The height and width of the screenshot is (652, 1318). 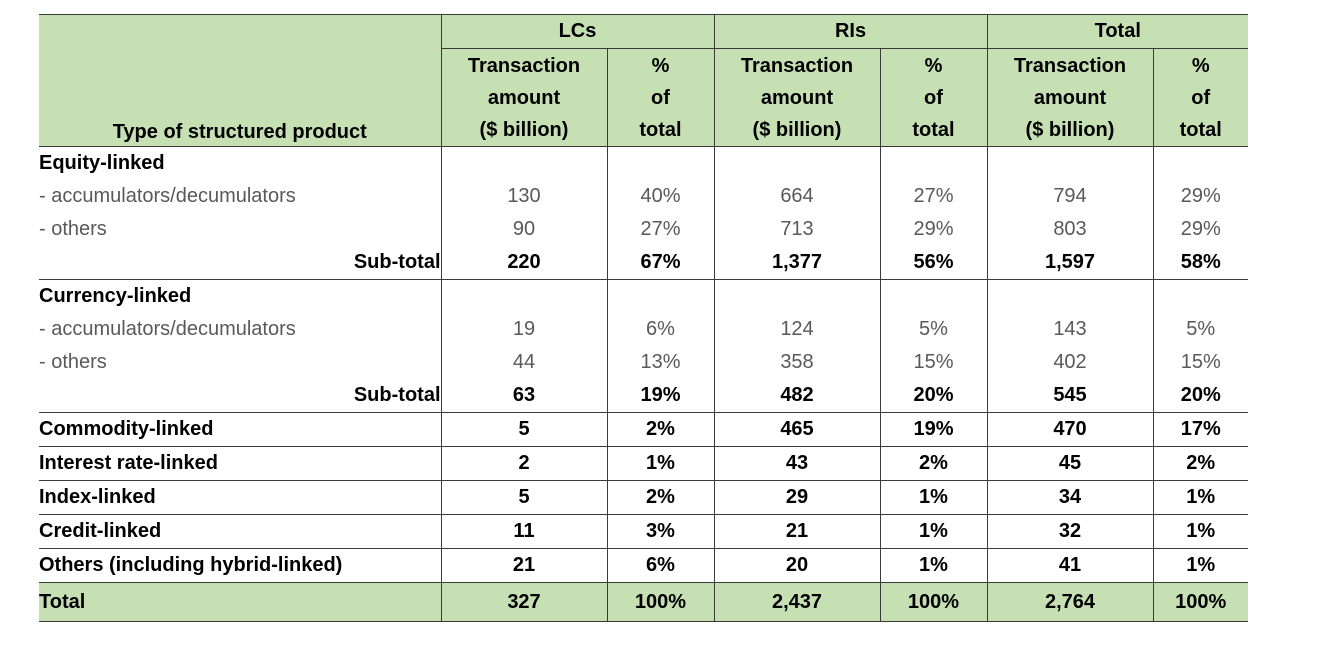 I want to click on cell-ri-pct: 29%, so click(x=933, y=229).